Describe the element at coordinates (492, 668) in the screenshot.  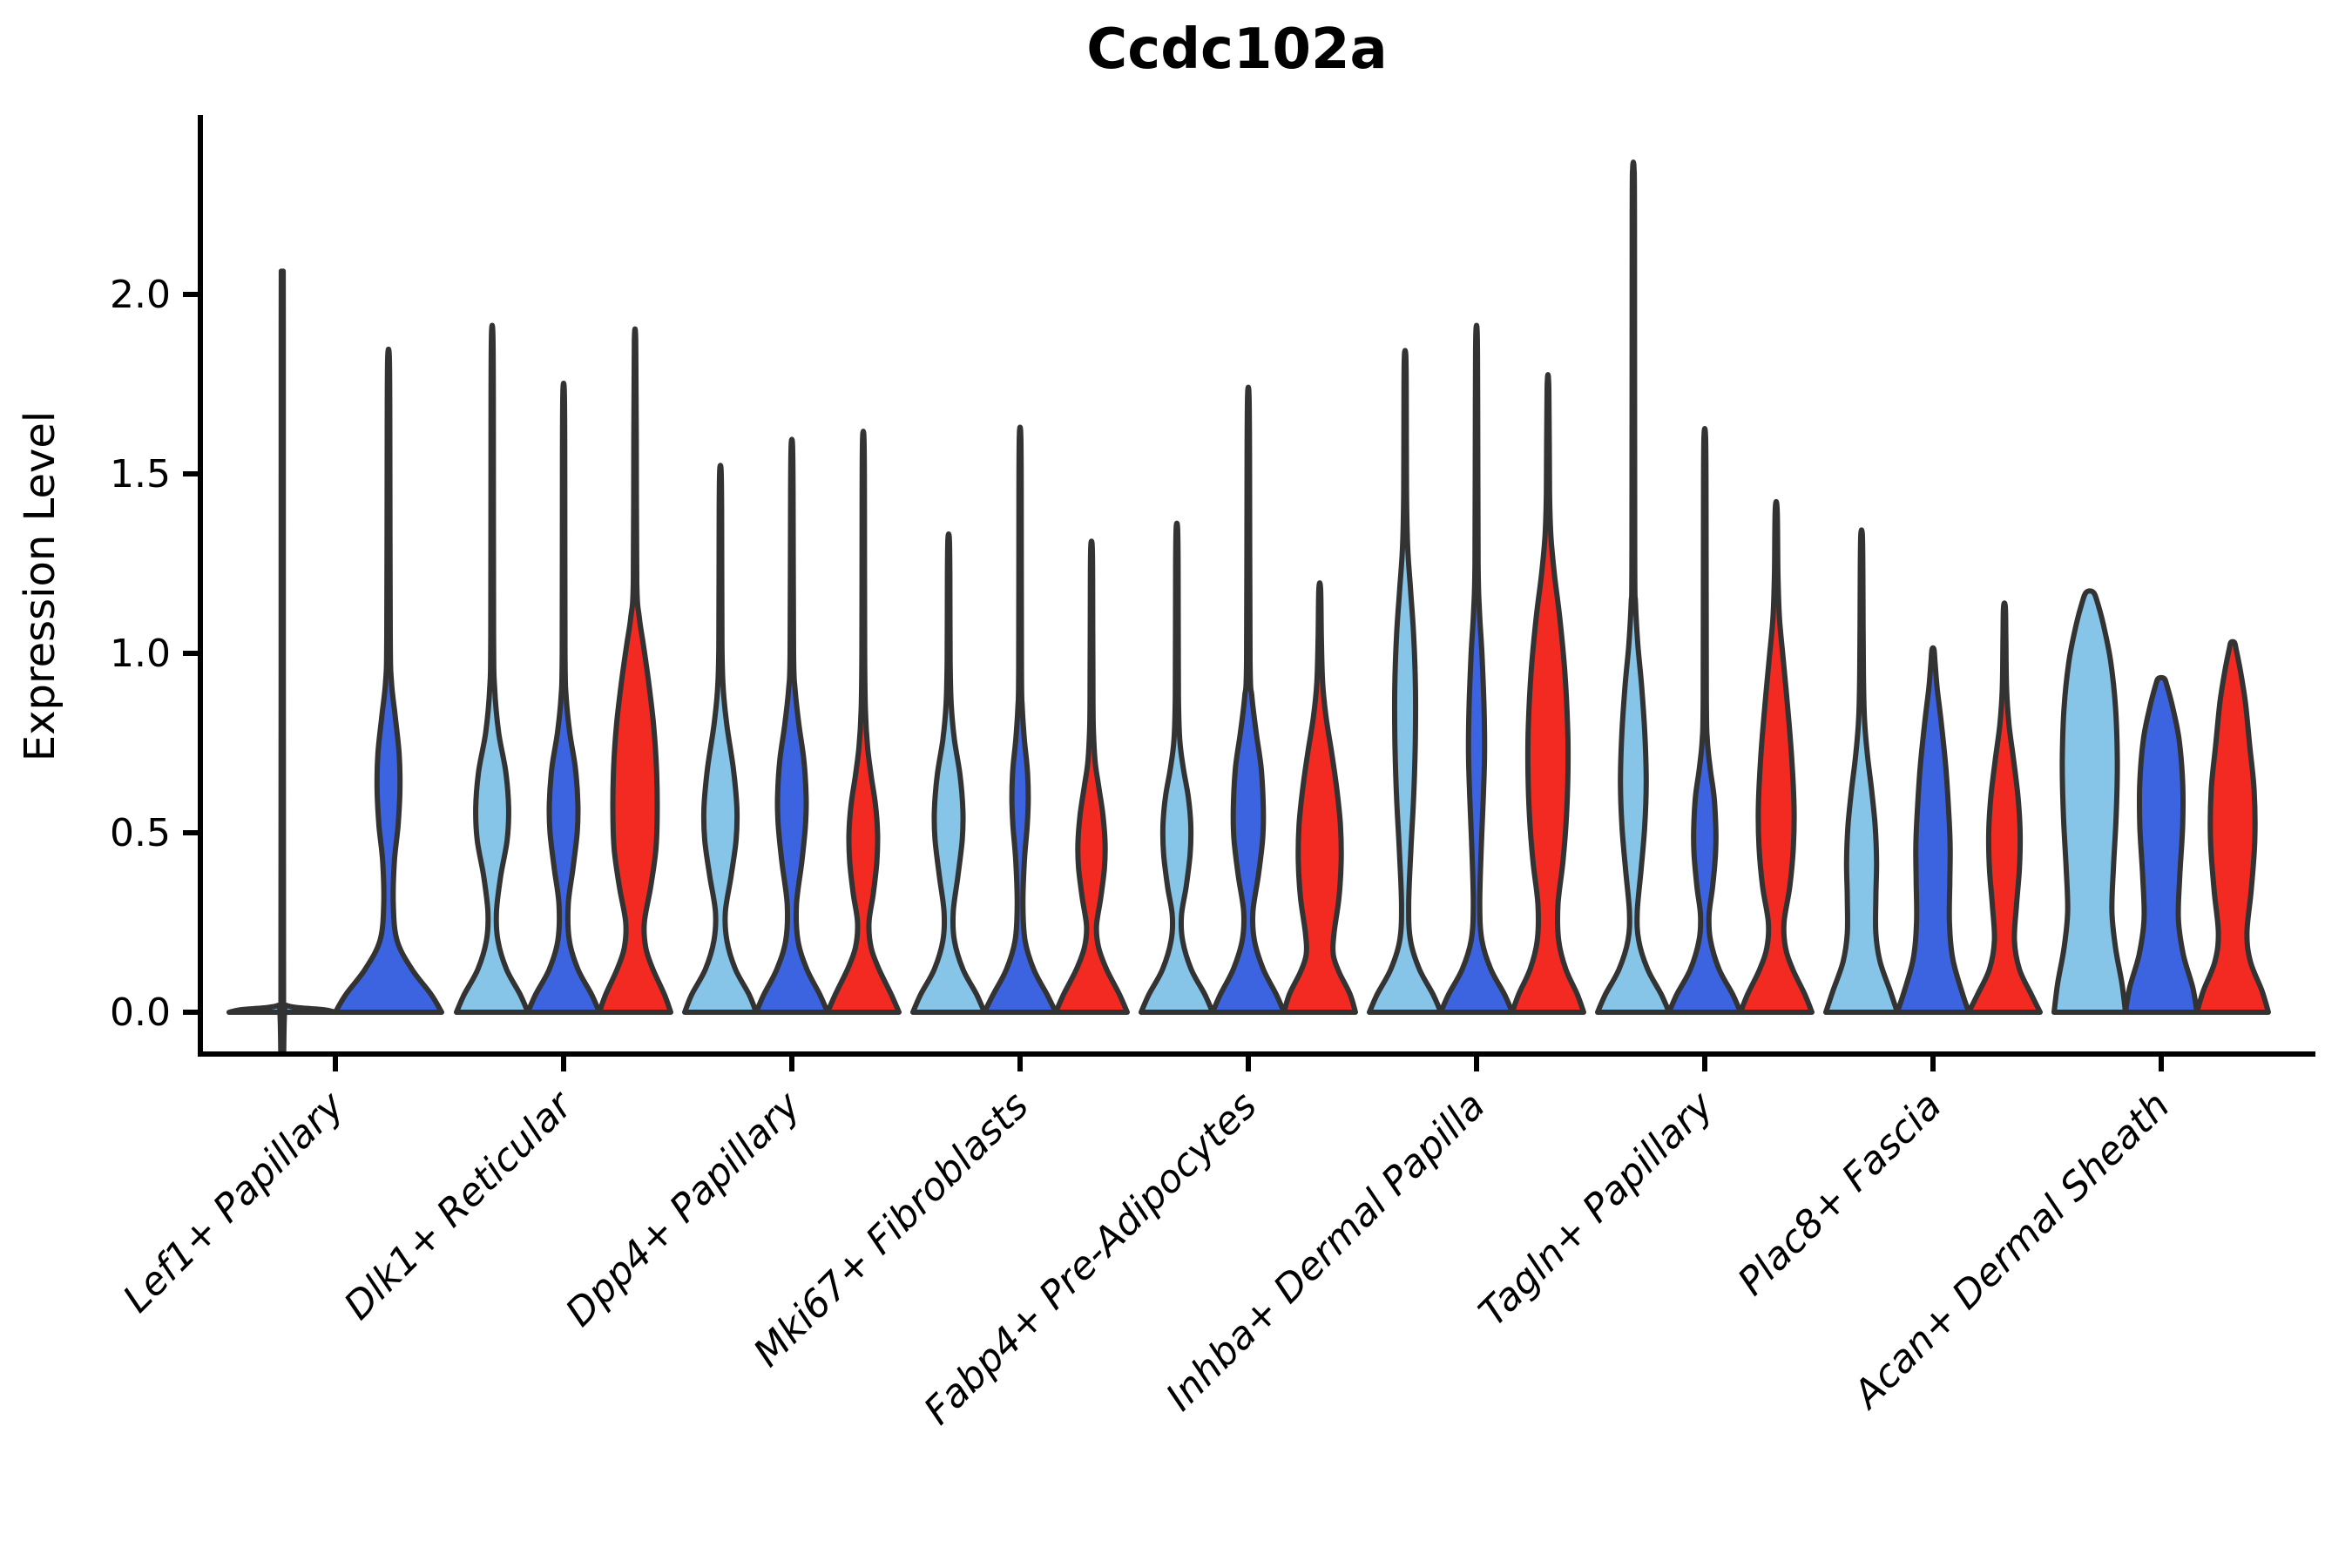
I see `violin-group2-lightblue` at that location.